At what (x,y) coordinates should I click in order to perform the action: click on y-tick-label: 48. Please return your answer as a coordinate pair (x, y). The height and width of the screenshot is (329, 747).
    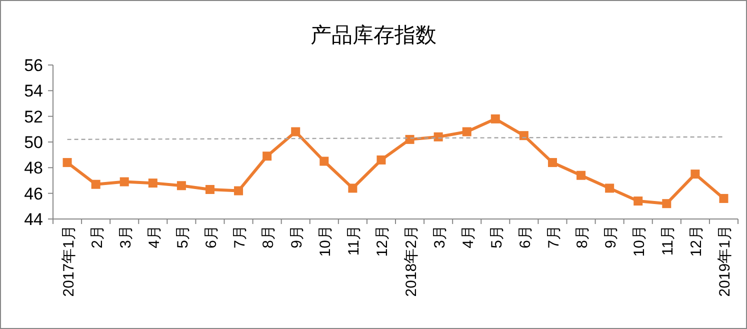
    Looking at the image, I should click on (33, 168).